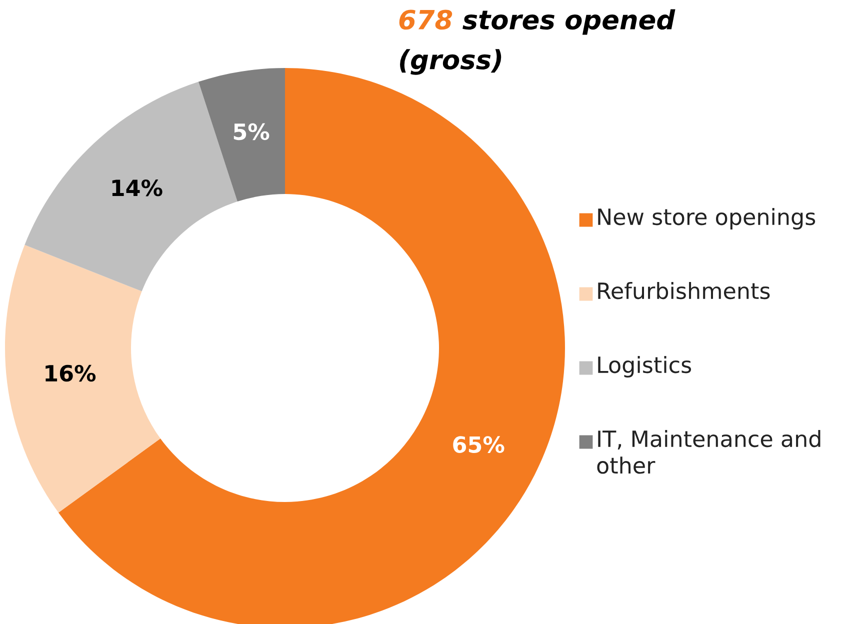 This screenshot has width=843, height=624. Describe the element at coordinates (137, 187) in the screenshot. I see `data-label: 14%` at that location.